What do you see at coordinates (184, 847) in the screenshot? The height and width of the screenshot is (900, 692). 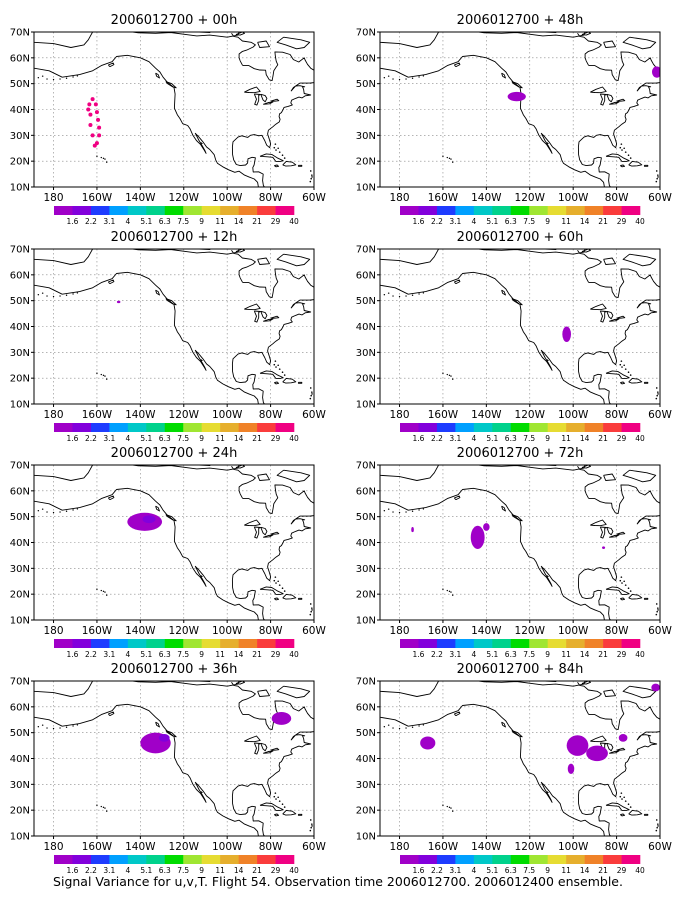 I see `lon-tick-label: 120W` at bounding box center [184, 847].